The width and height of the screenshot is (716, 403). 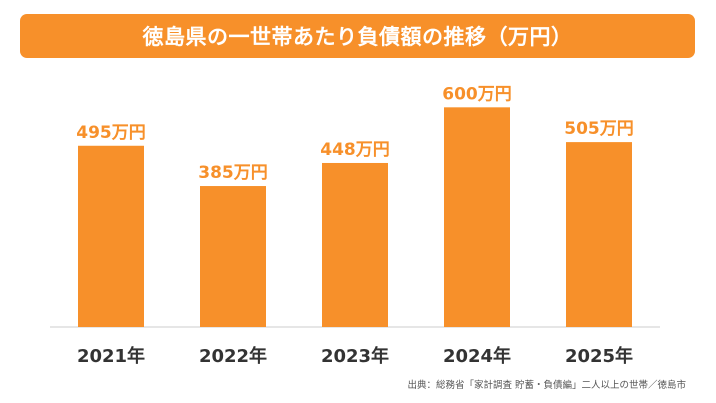 What do you see at coordinates (599, 356) in the screenshot?
I see `x-tick-label-5: 2025年` at bounding box center [599, 356].